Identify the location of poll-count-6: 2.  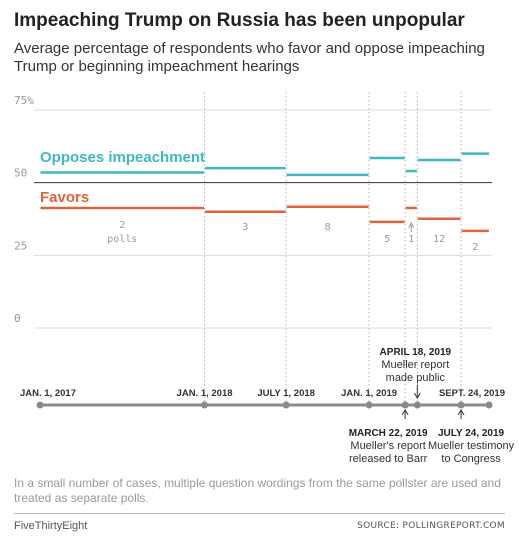
(475, 247).